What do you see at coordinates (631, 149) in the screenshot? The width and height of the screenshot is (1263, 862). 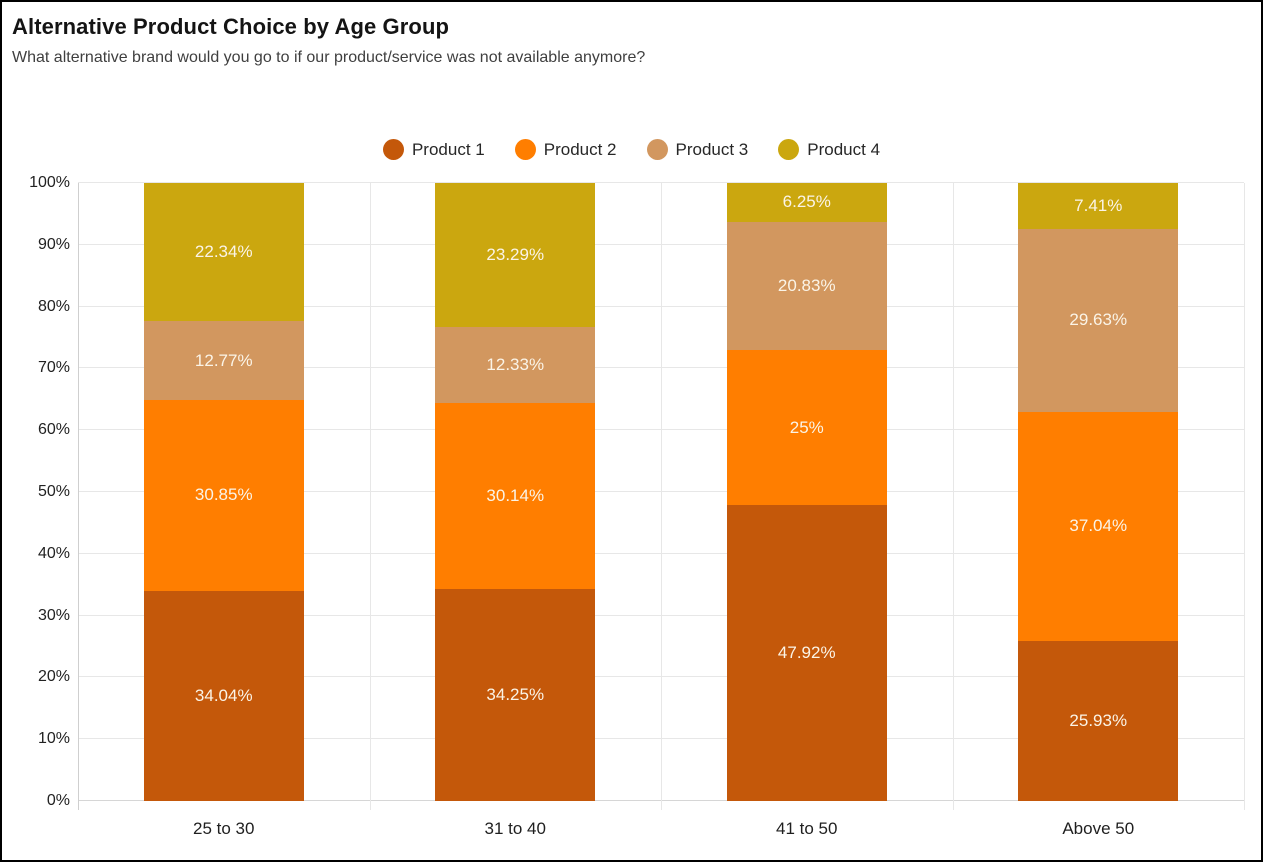 I see `legend: Product 1 Product 2 Product 3 Product 4` at bounding box center [631, 149].